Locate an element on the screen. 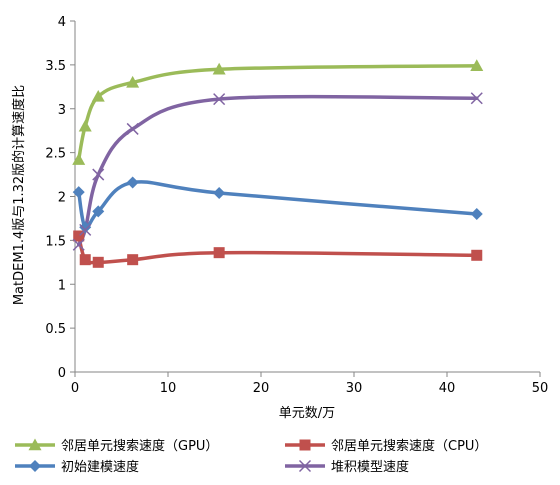 The width and height of the screenshot is (560, 485). legend-item: 邻居单元搜索速度（CPU） is located at coordinates (386, 446).